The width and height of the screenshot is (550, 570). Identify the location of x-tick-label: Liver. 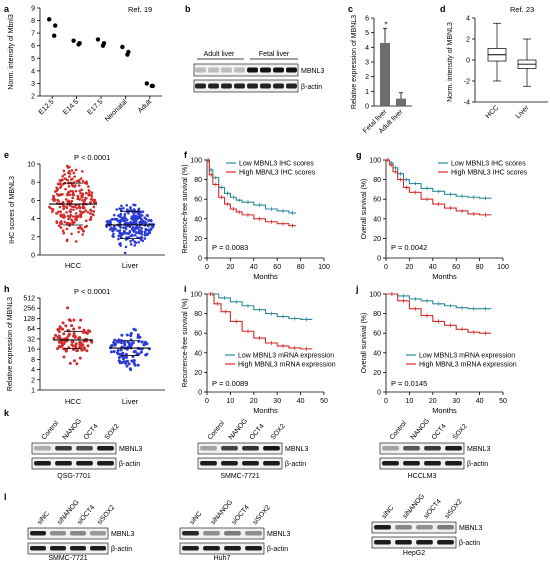
(130, 265).